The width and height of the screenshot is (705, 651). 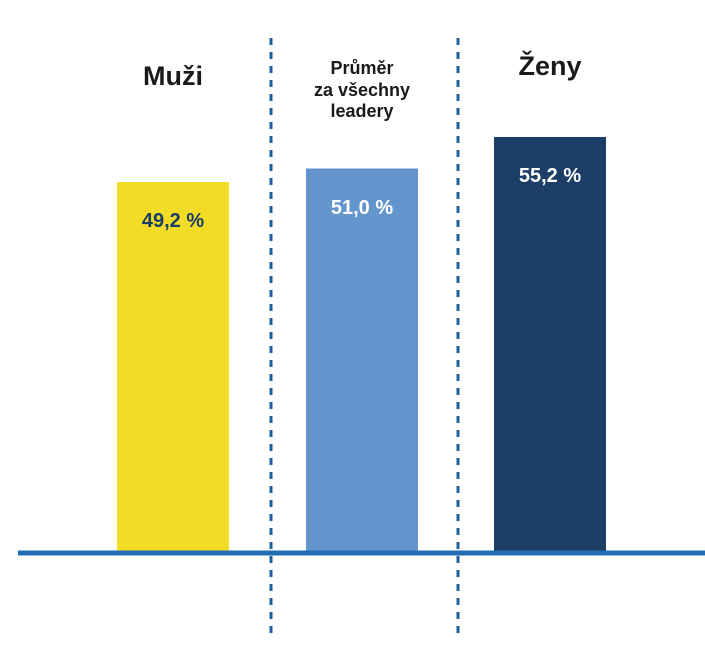 I want to click on value-label-2: 55,2 %, so click(x=550, y=176).